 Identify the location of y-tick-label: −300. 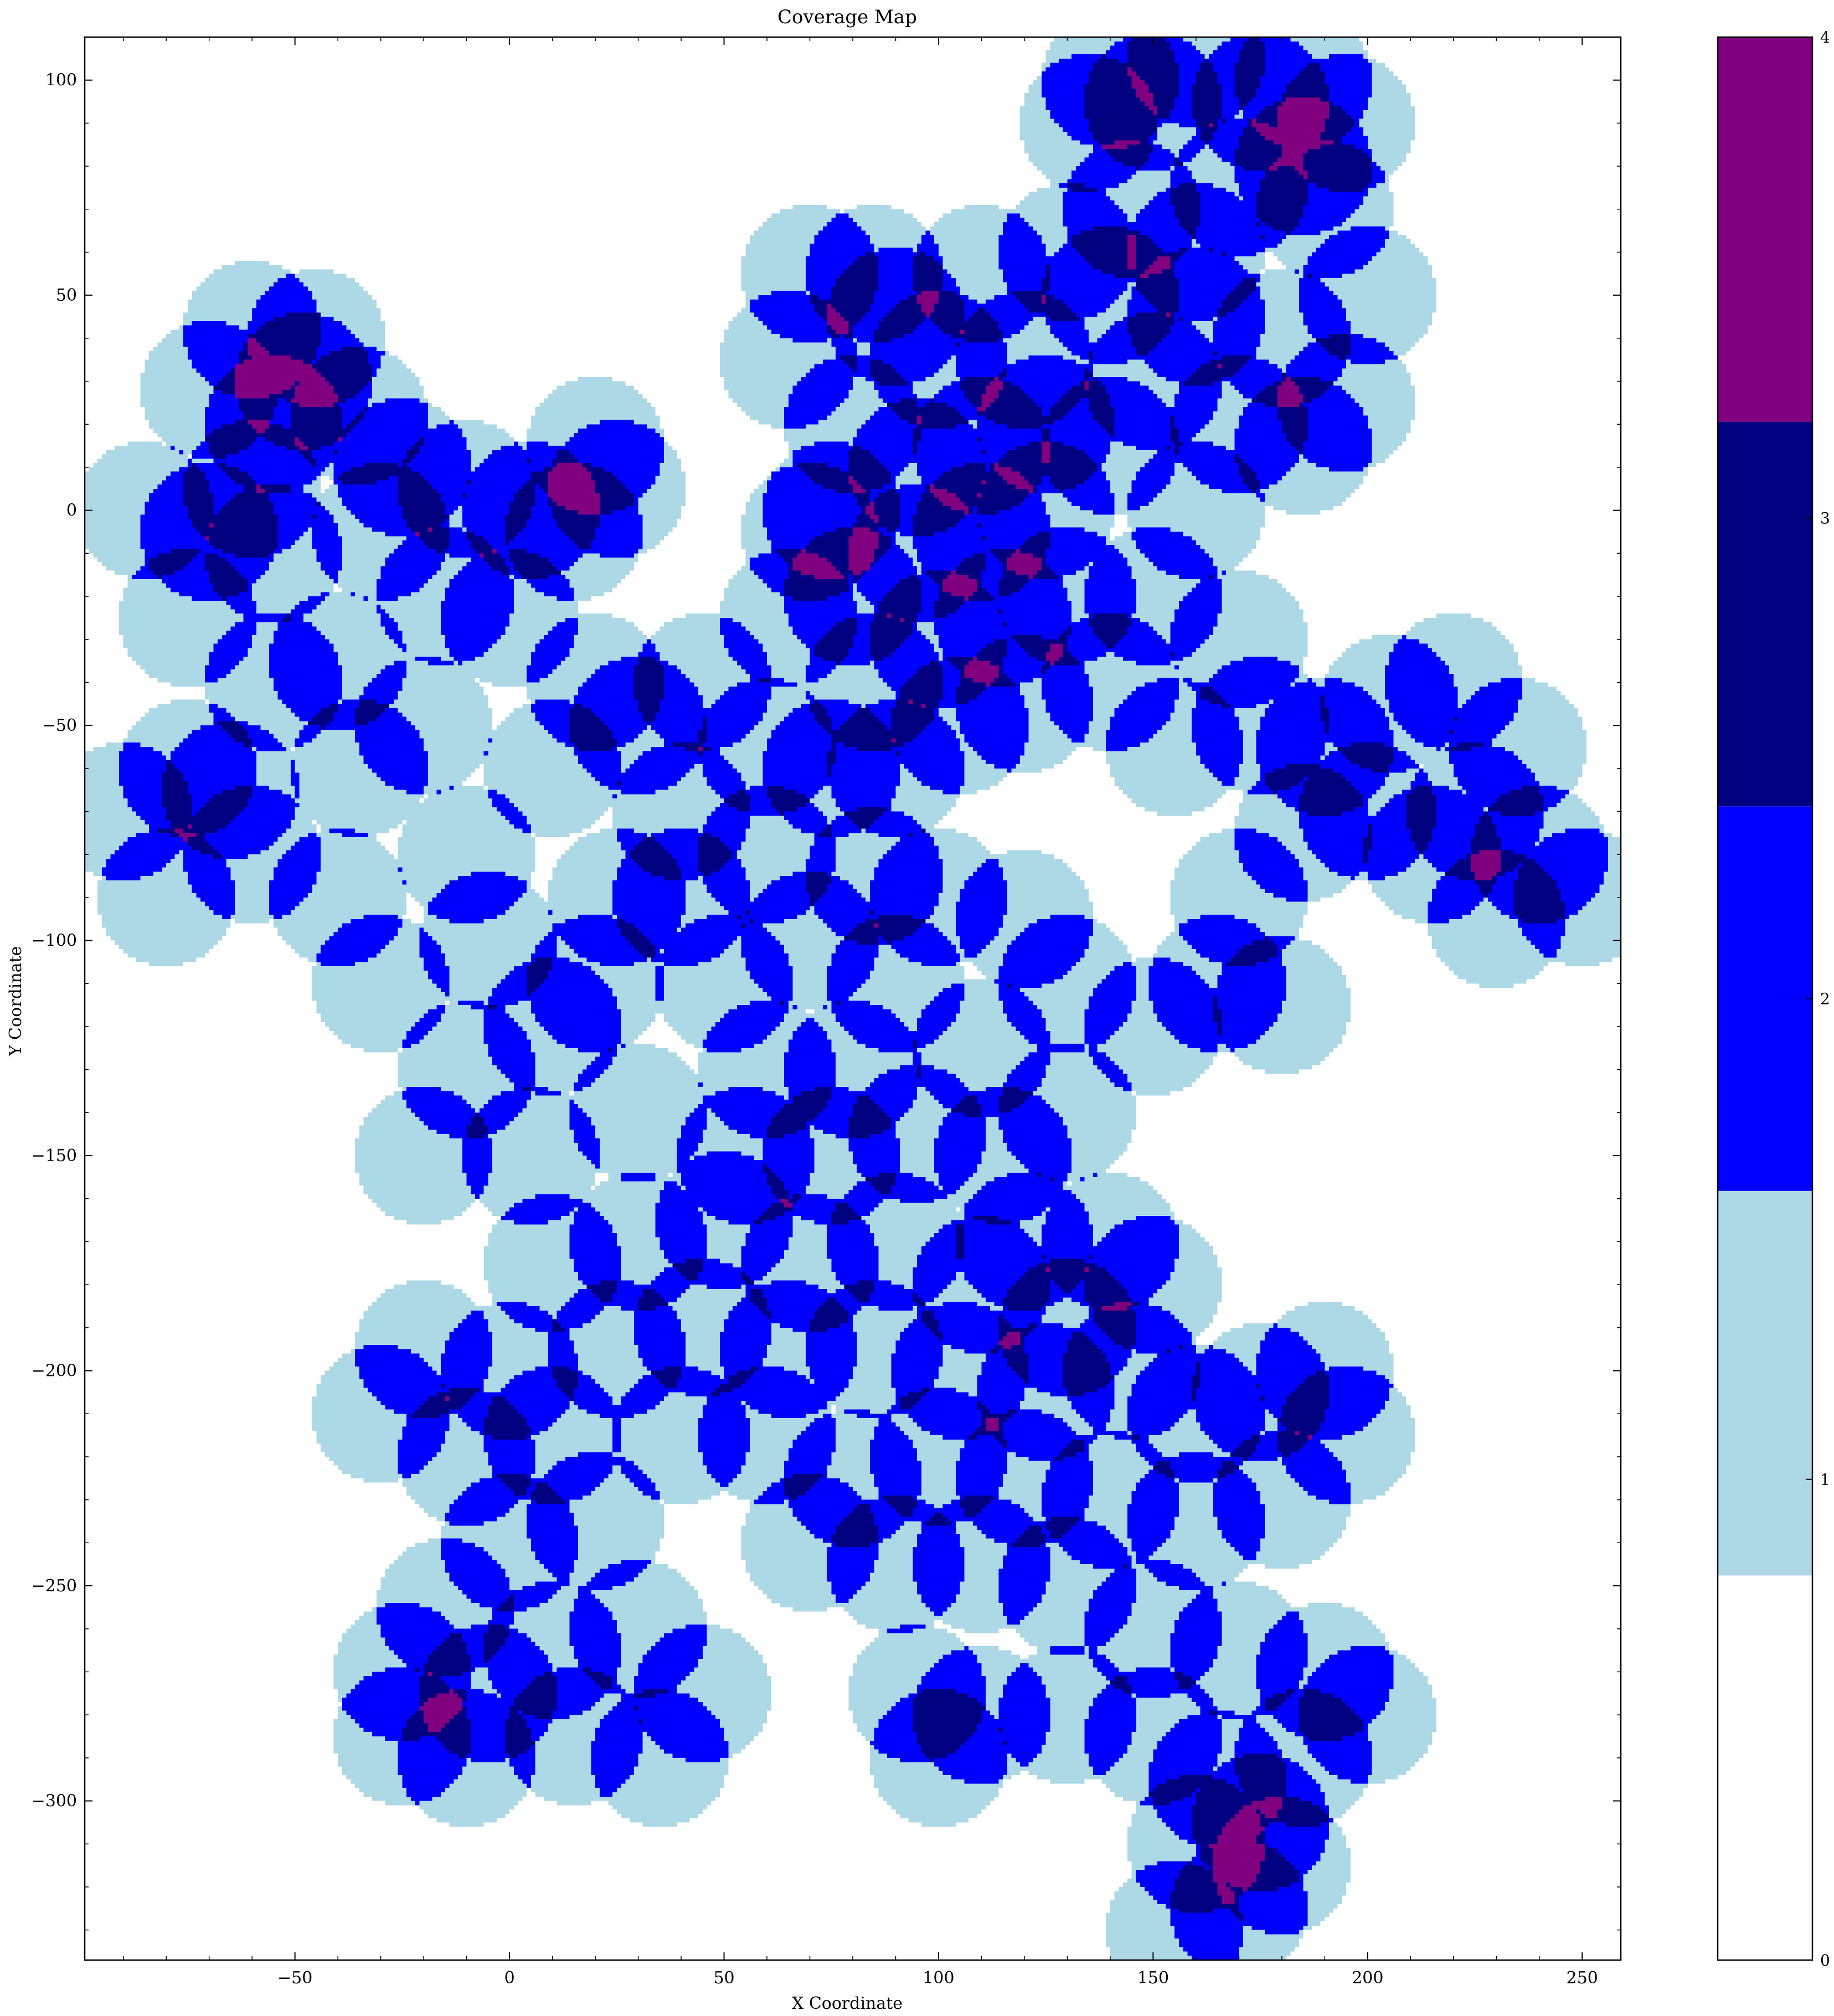
(54, 1801).